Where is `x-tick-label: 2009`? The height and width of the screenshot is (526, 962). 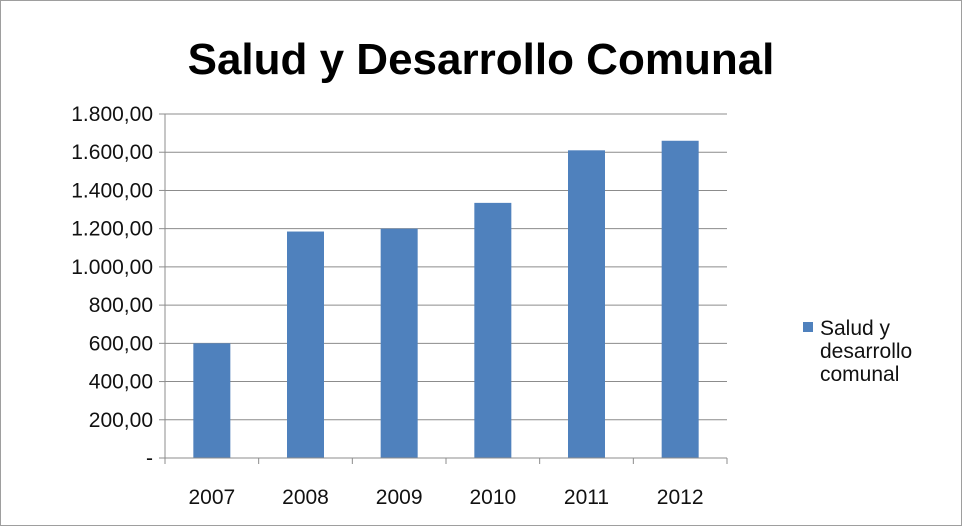
x-tick-label: 2009 is located at coordinates (399, 497).